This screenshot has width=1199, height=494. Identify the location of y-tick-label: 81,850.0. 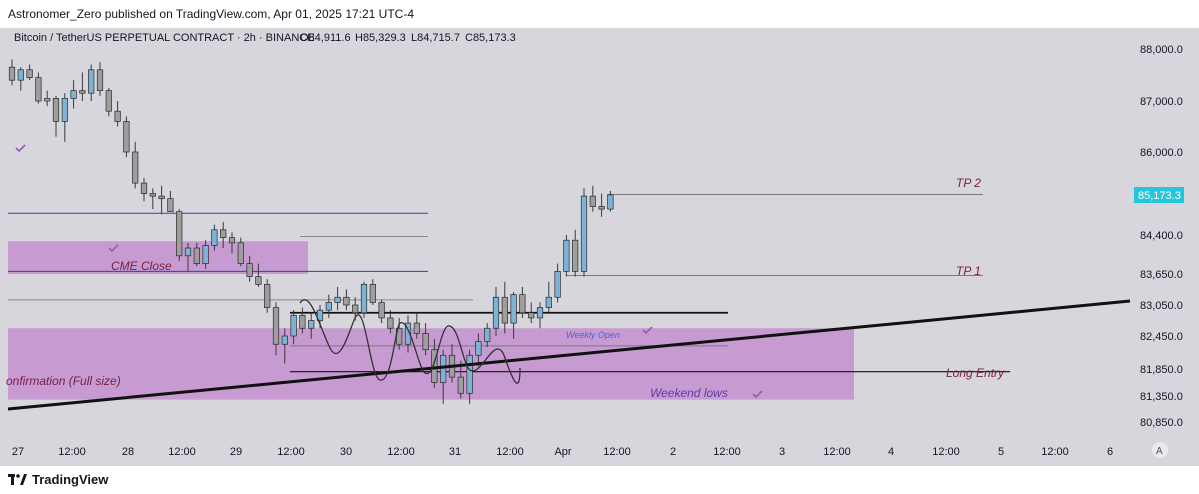
(1161, 370).